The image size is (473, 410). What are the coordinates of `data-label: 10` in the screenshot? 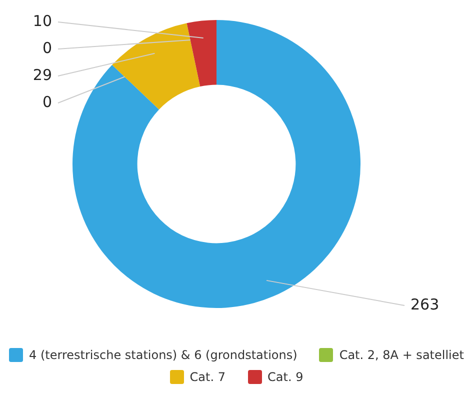 It's located at (42, 21).